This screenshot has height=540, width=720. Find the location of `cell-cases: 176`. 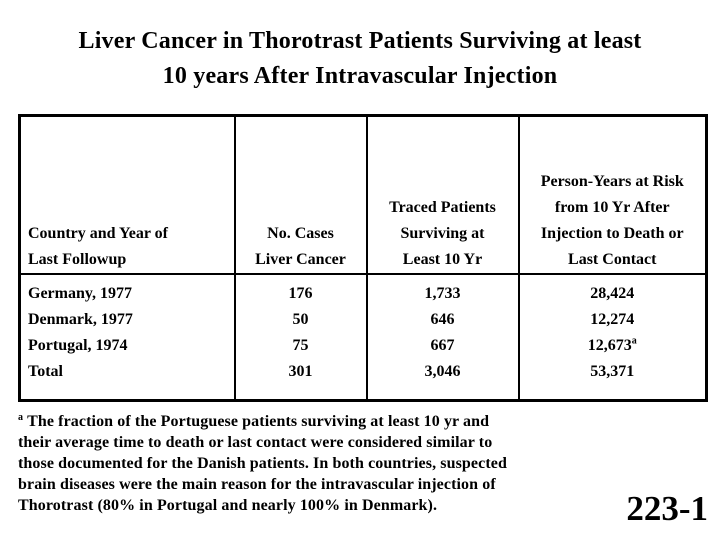

cell-cases: 176 is located at coordinates (300, 290).